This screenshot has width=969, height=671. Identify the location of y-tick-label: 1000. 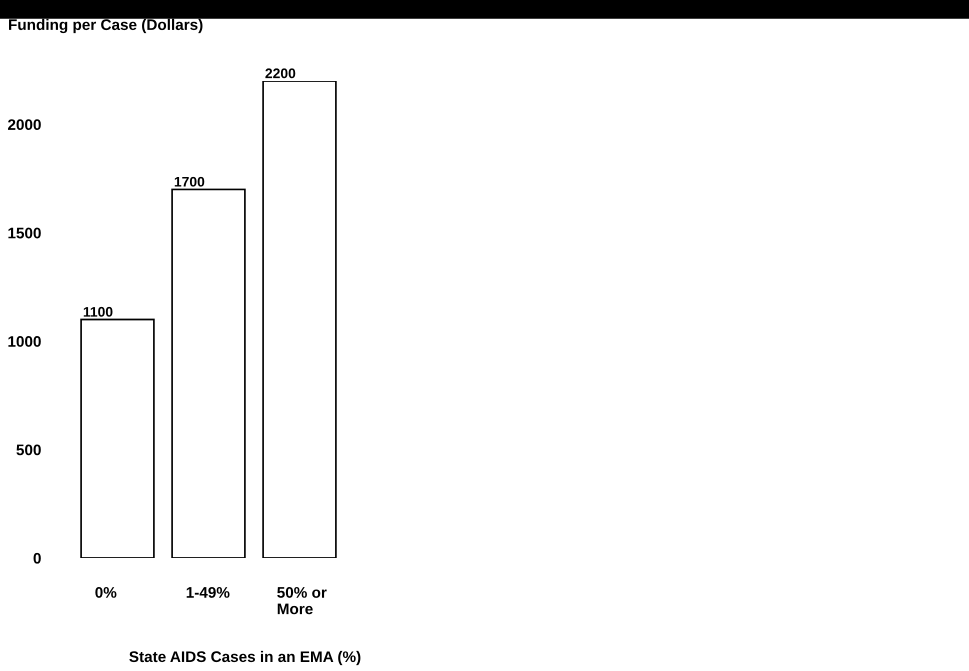
(24, 341).